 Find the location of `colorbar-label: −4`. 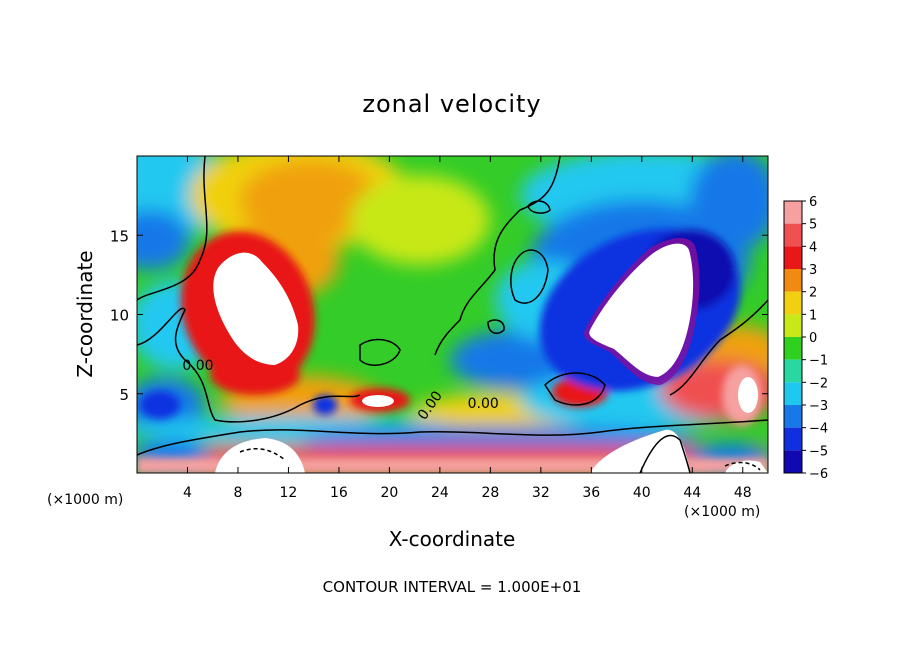

colorbar-label: −4 is located at coordinates (818, 429).